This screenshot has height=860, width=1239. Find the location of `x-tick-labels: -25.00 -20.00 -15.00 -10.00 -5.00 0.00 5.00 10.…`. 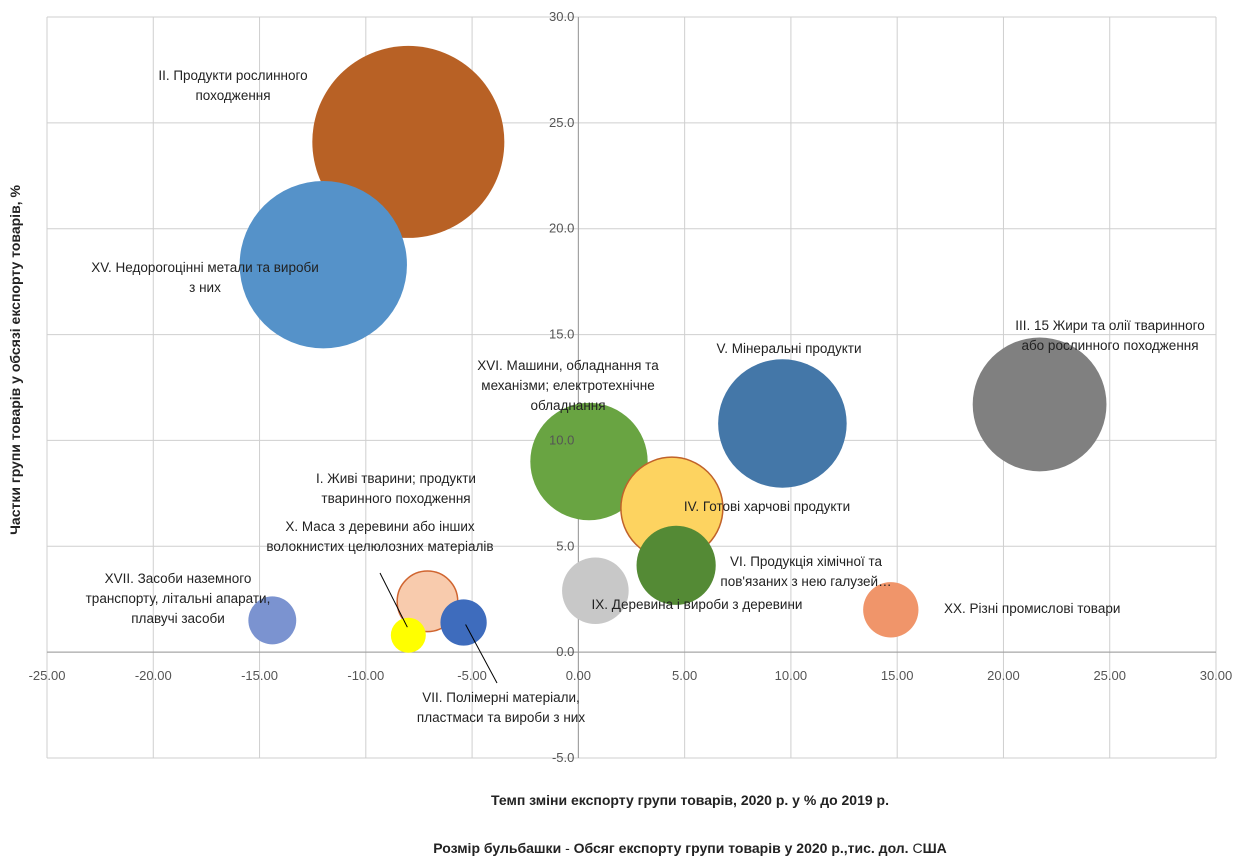

x-tick-labels: -25.00 -20.00 -15.00 -10.00 -5.00 0.00 5.00 10.… is located at coordinates (631, 675).